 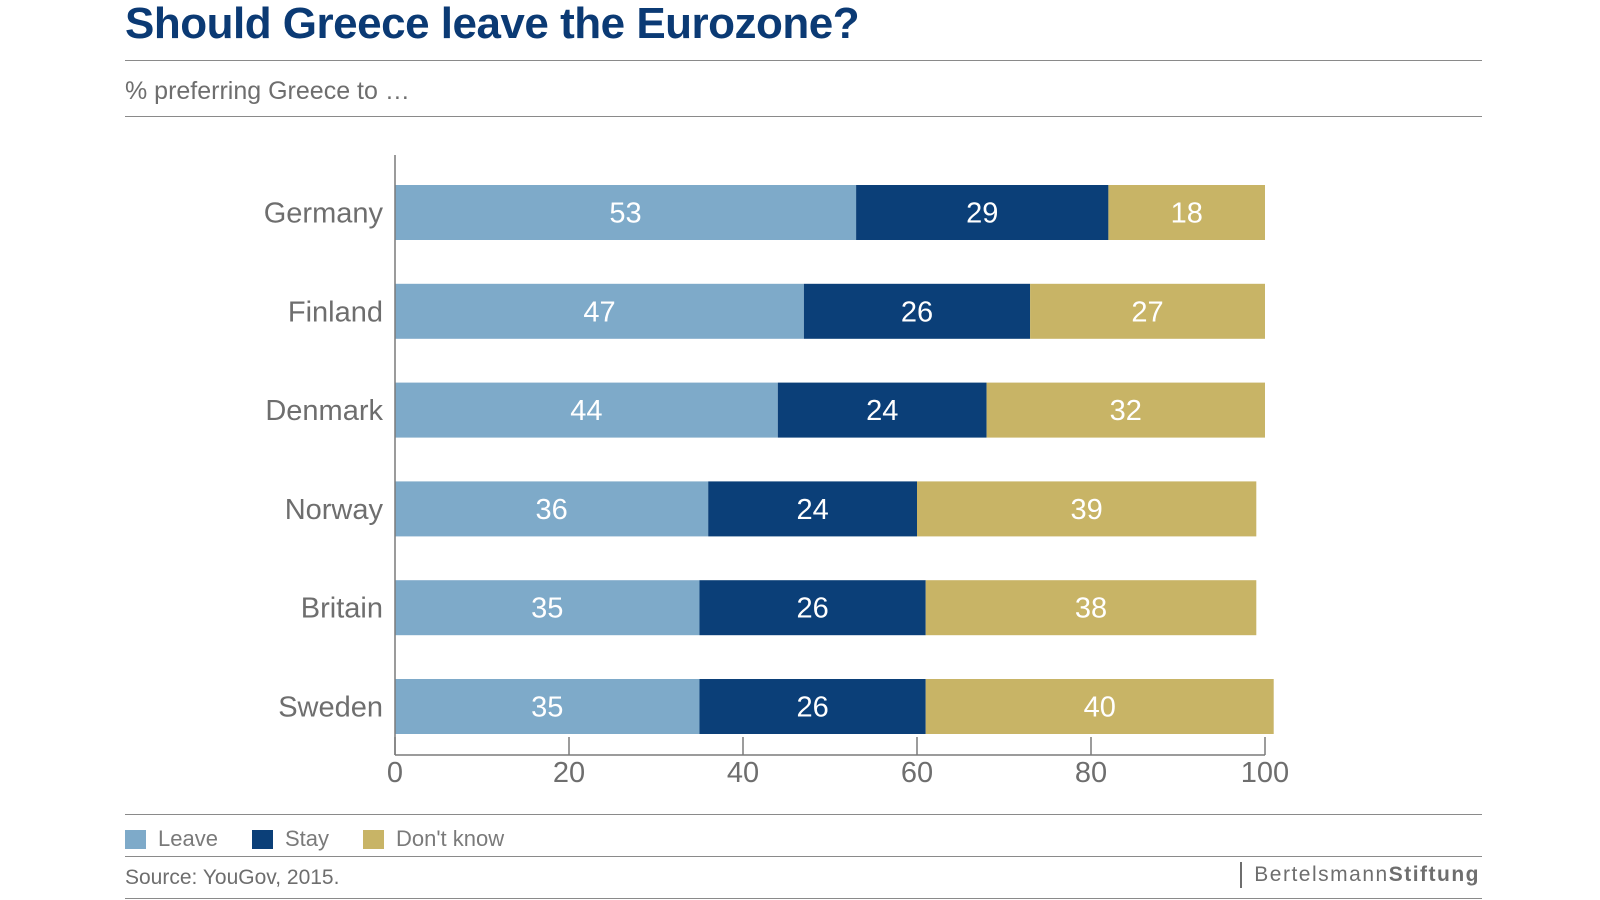 What do you see at coordinates (373, 839) in the screenshot?
I see `legend-swatch-dont-know` at bounding box center [373, 839].